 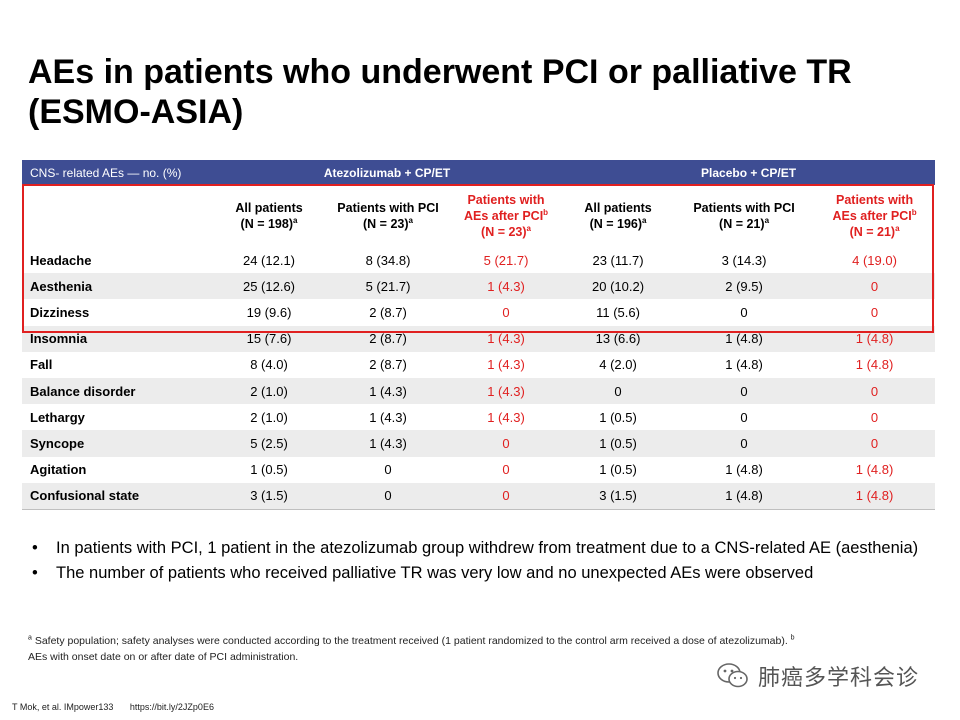 I want to click on table-cell: 8 (34.8), so click(x=388, y=260).